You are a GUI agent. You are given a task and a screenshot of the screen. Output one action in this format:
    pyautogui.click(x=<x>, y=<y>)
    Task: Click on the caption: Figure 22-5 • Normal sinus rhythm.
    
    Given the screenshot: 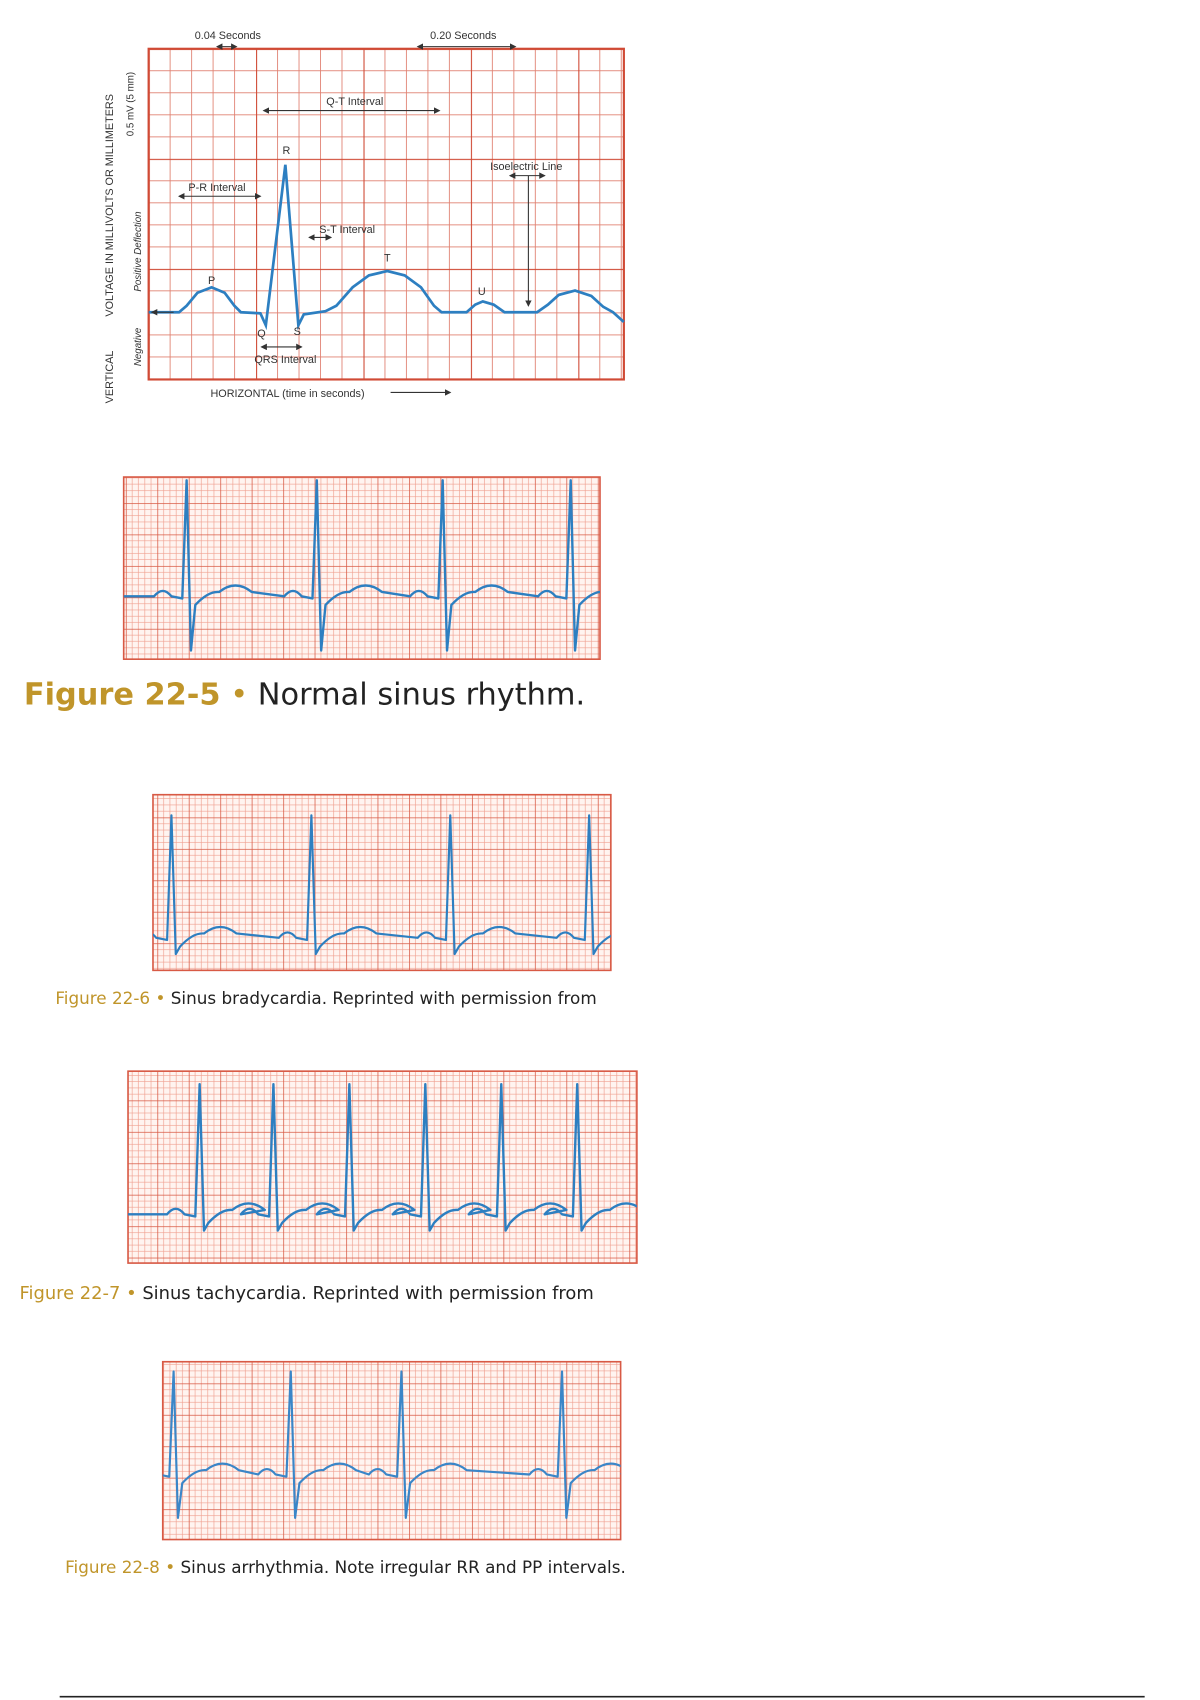 What is the action you would take?
    pyautogui.click(x=304, y=695)
    